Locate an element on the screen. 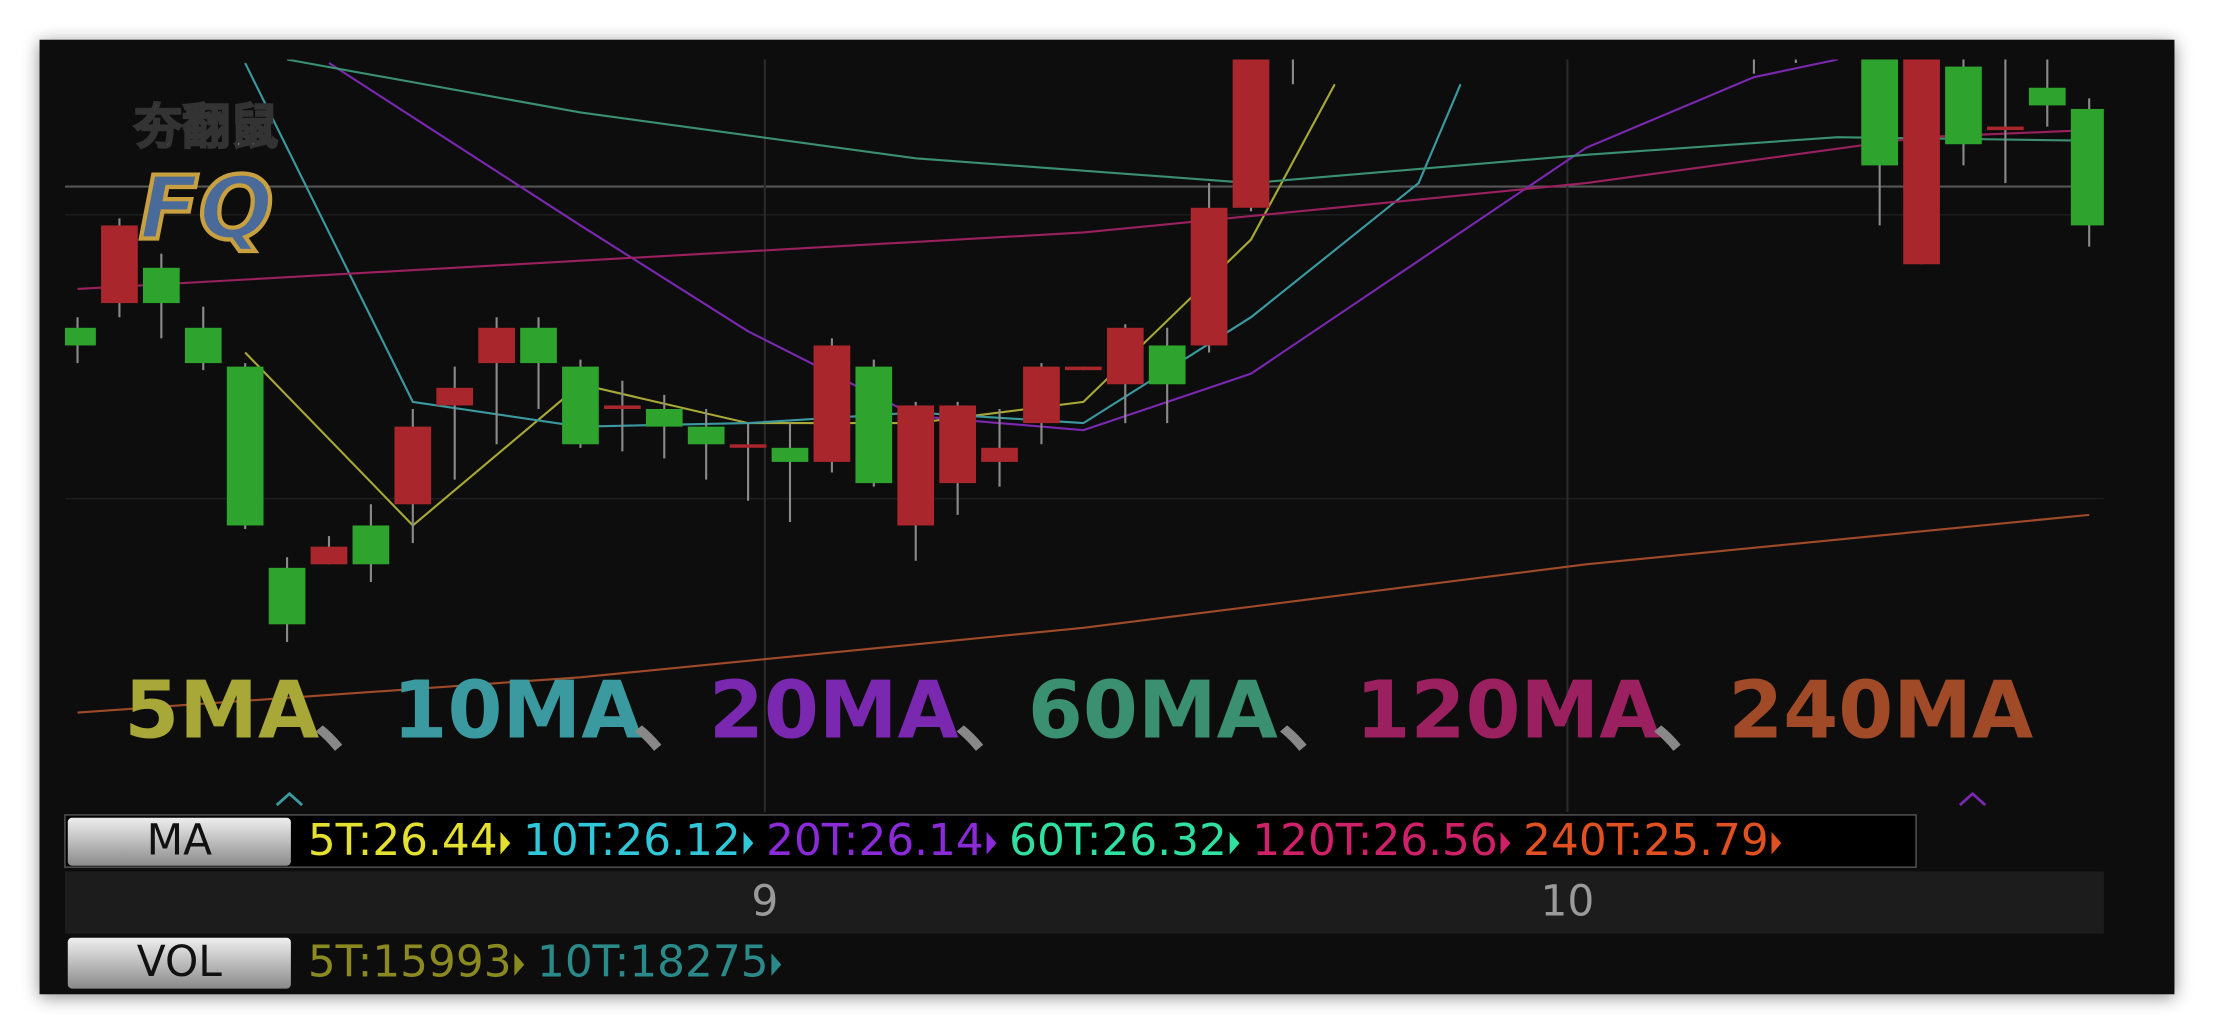 Image resolution: width=2214 pixels, height=1034 pixels. caption-240ma: 240MA is located at coordinates (1880, 711).